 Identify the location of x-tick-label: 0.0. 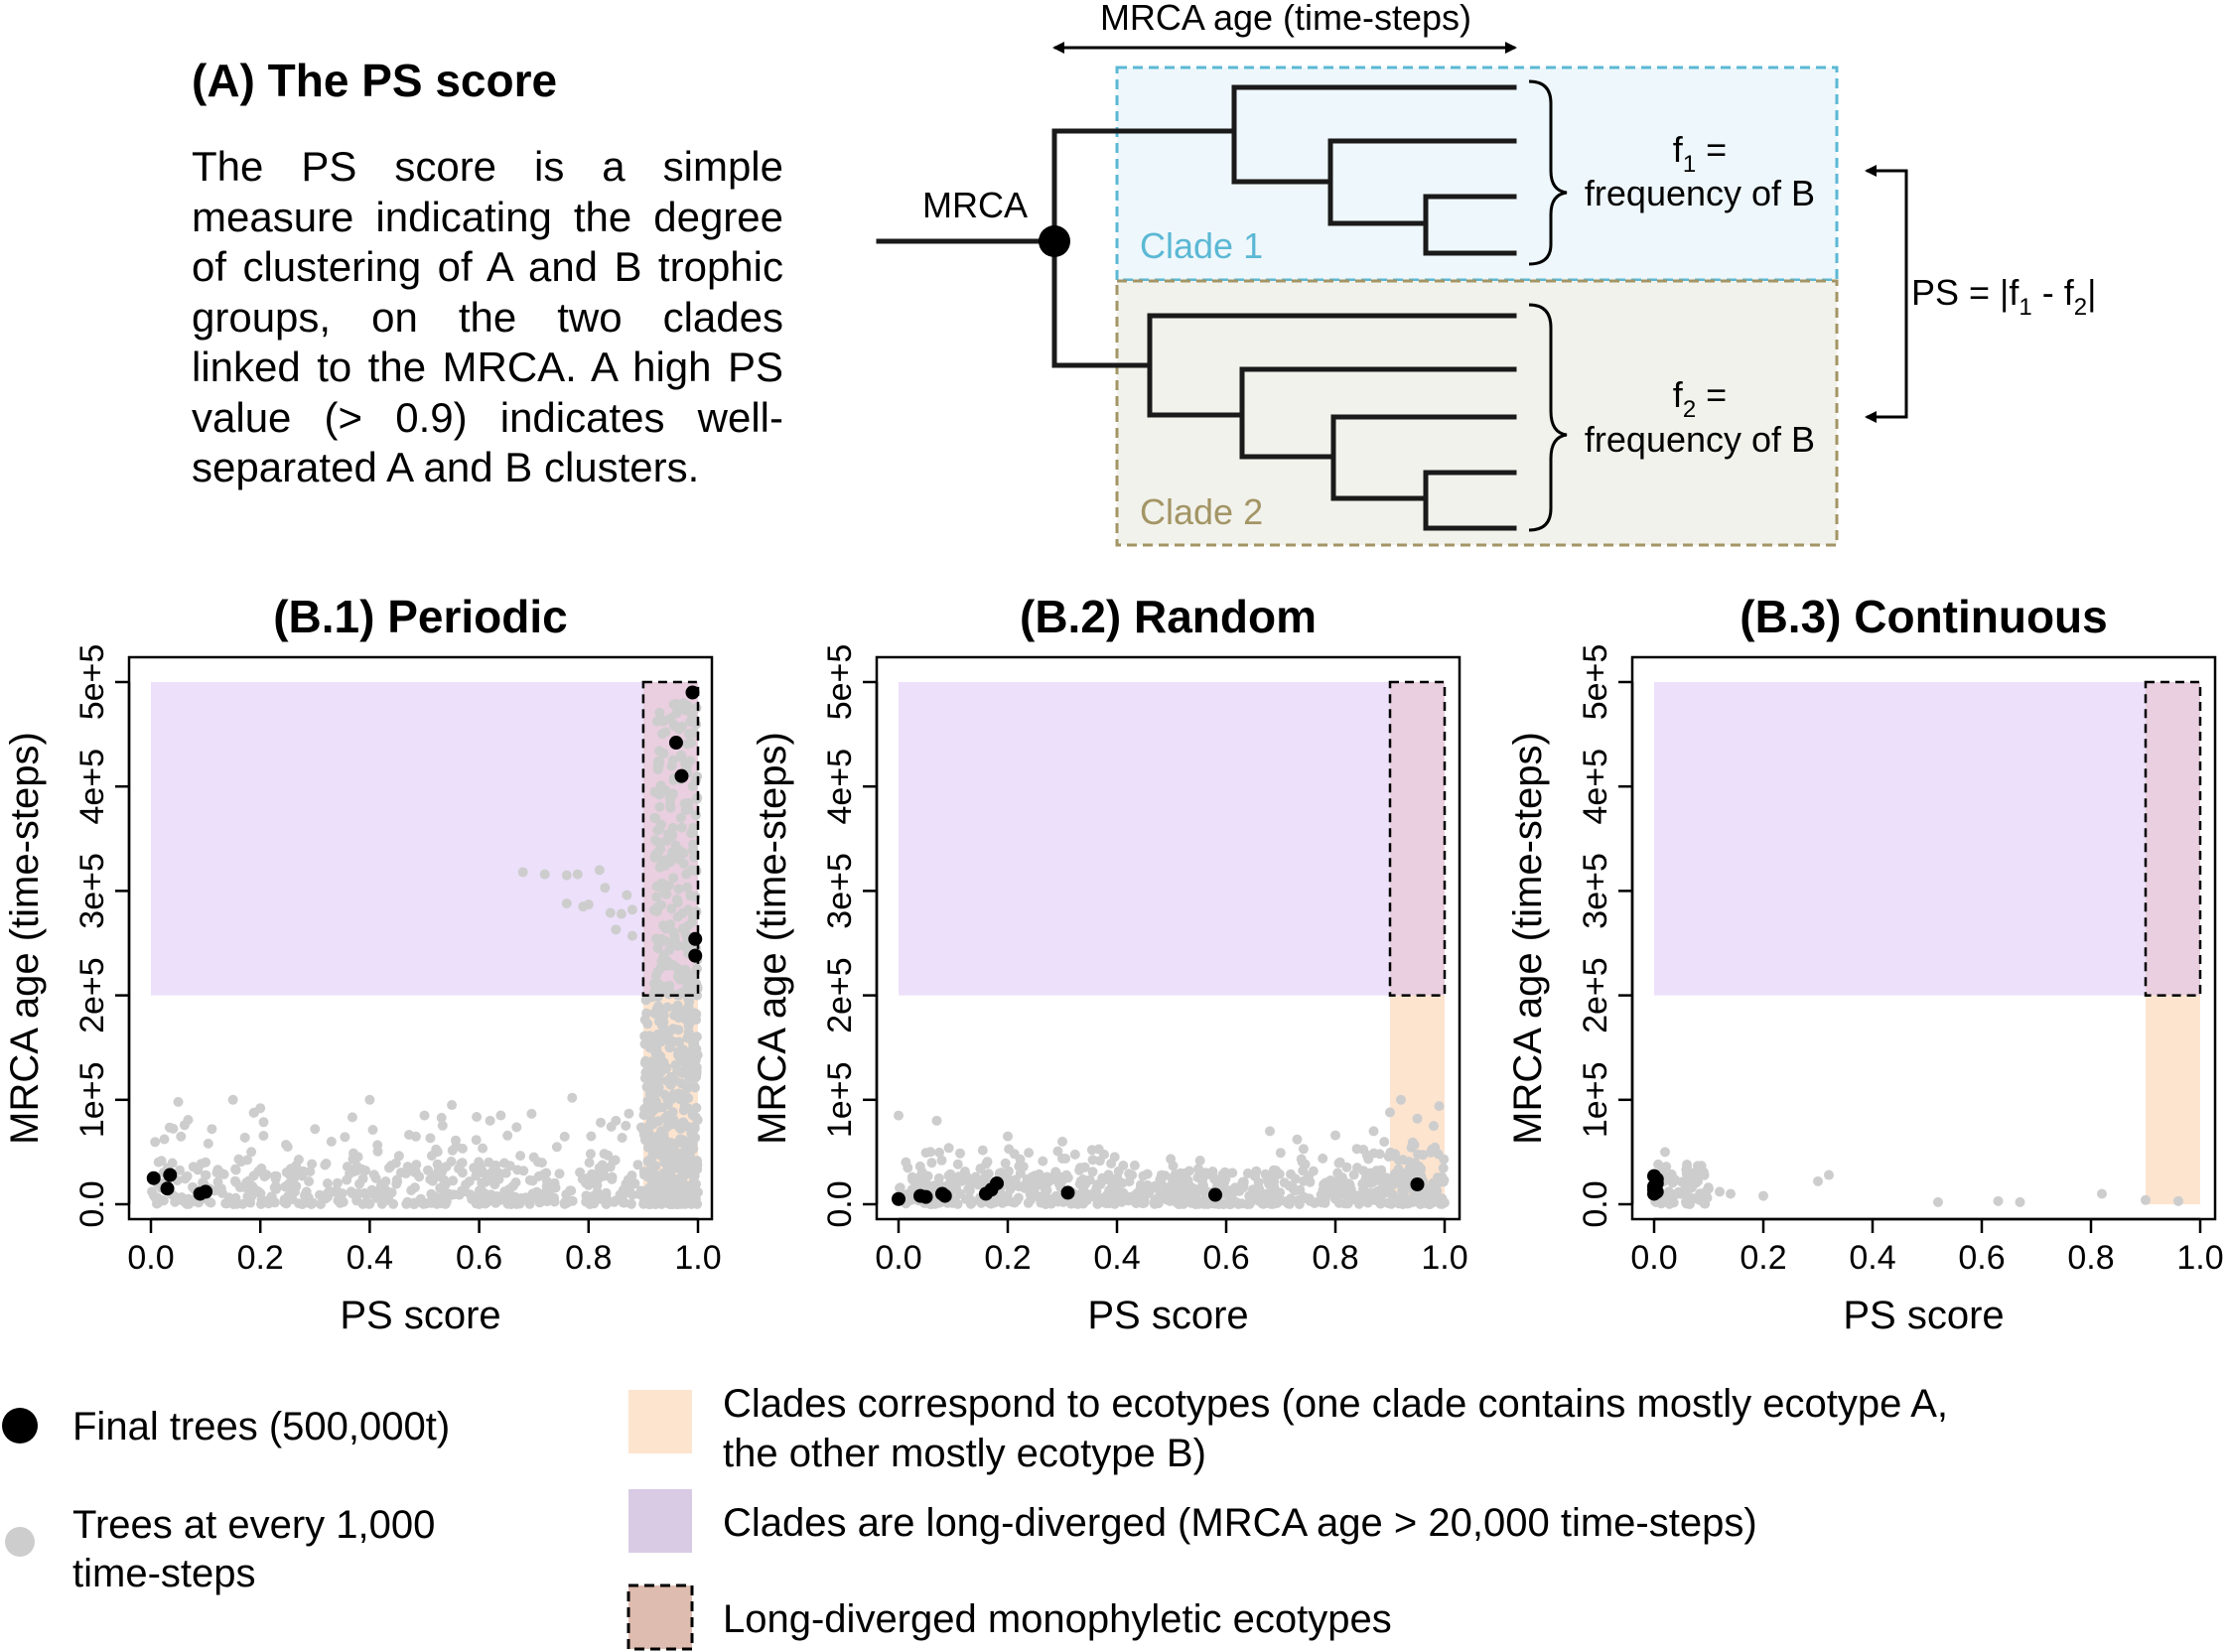
(150, 1258).